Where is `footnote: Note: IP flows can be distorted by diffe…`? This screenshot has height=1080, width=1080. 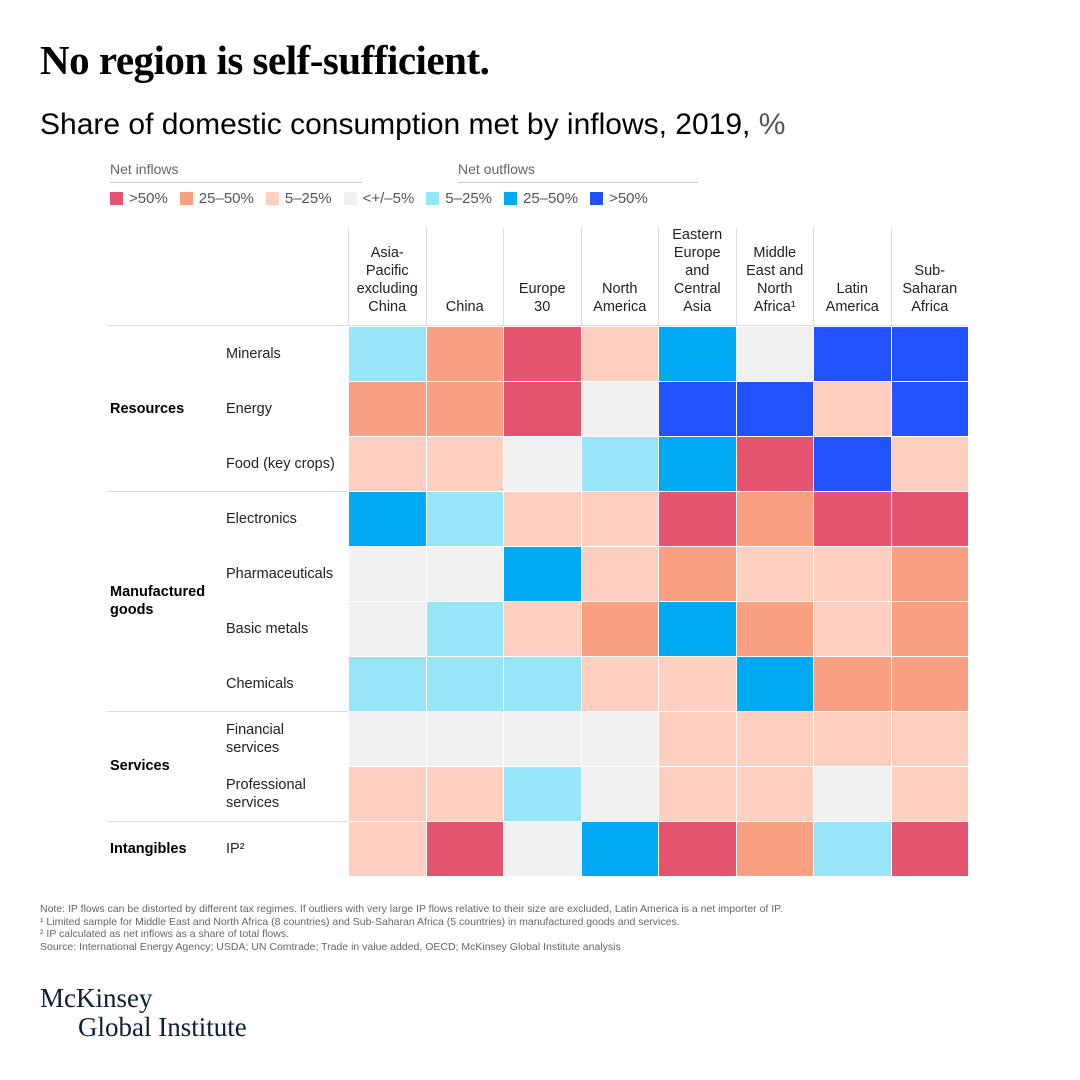
footnote: Note: IP flows can be distorted by diffe… is located at coordinates (411, 909).